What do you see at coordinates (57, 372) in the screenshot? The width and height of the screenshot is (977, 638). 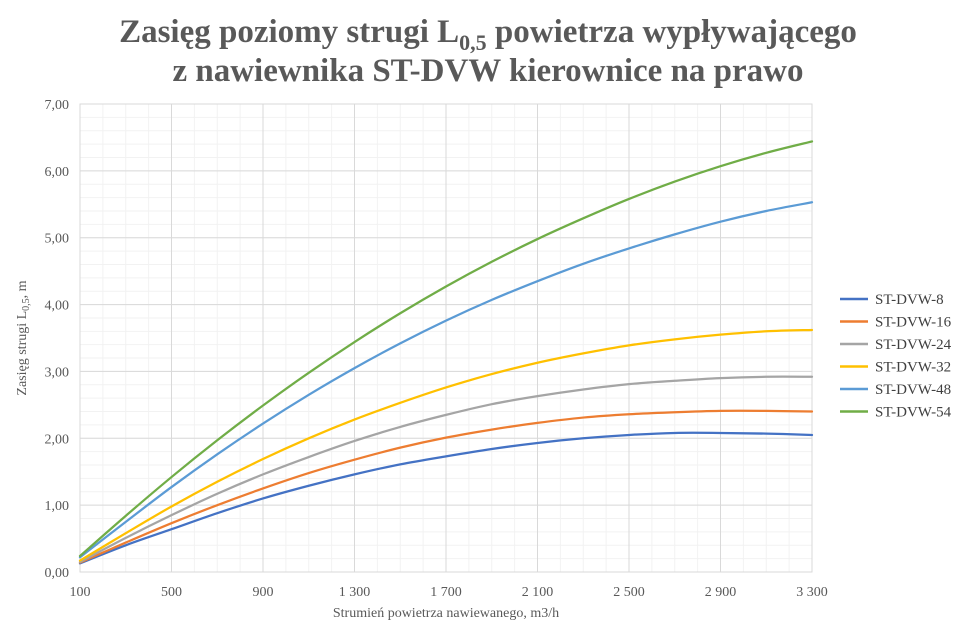 I see `y-tick-label: 3,00` at bounding box center [57, 372].